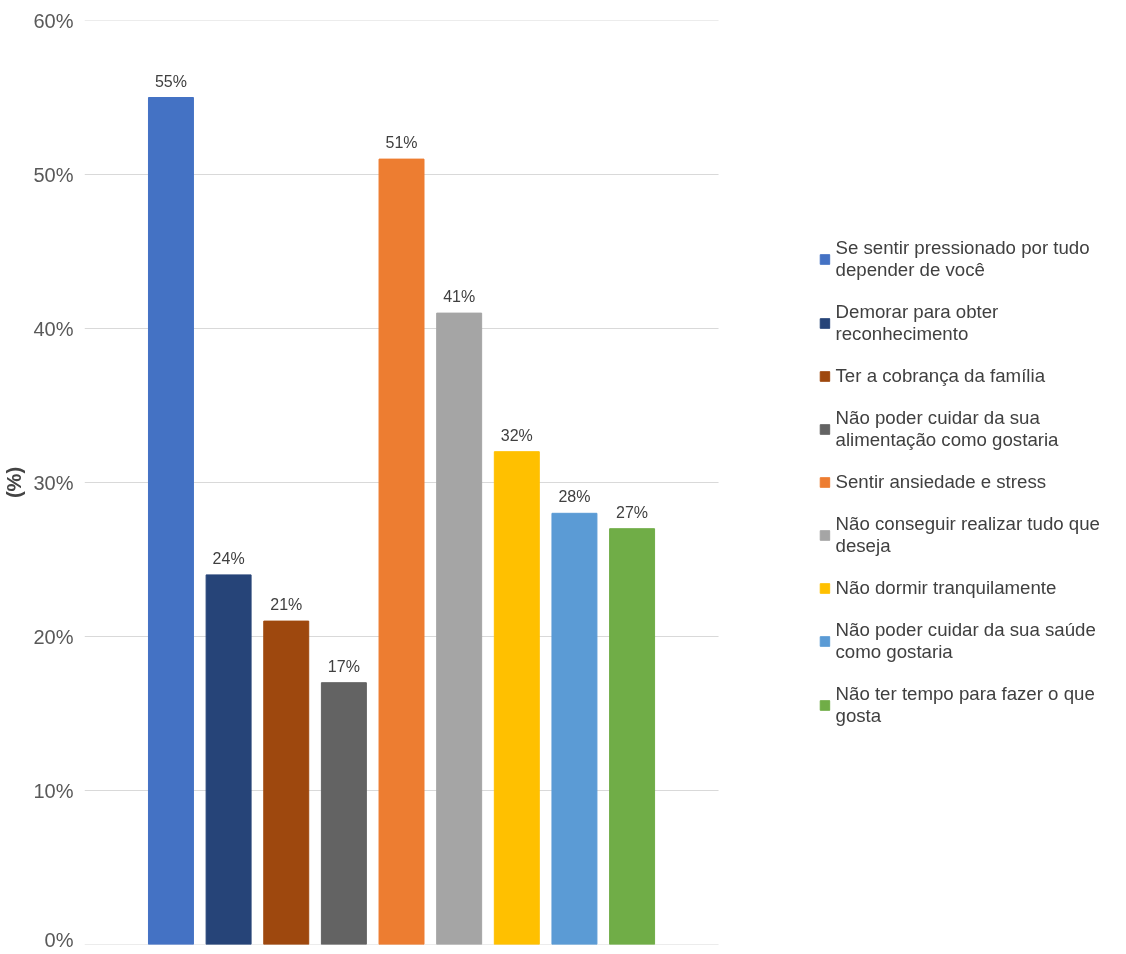 This screenshot has height=954, width=1126. I want to click on y-tick-label: 30%, so click(53, 482).